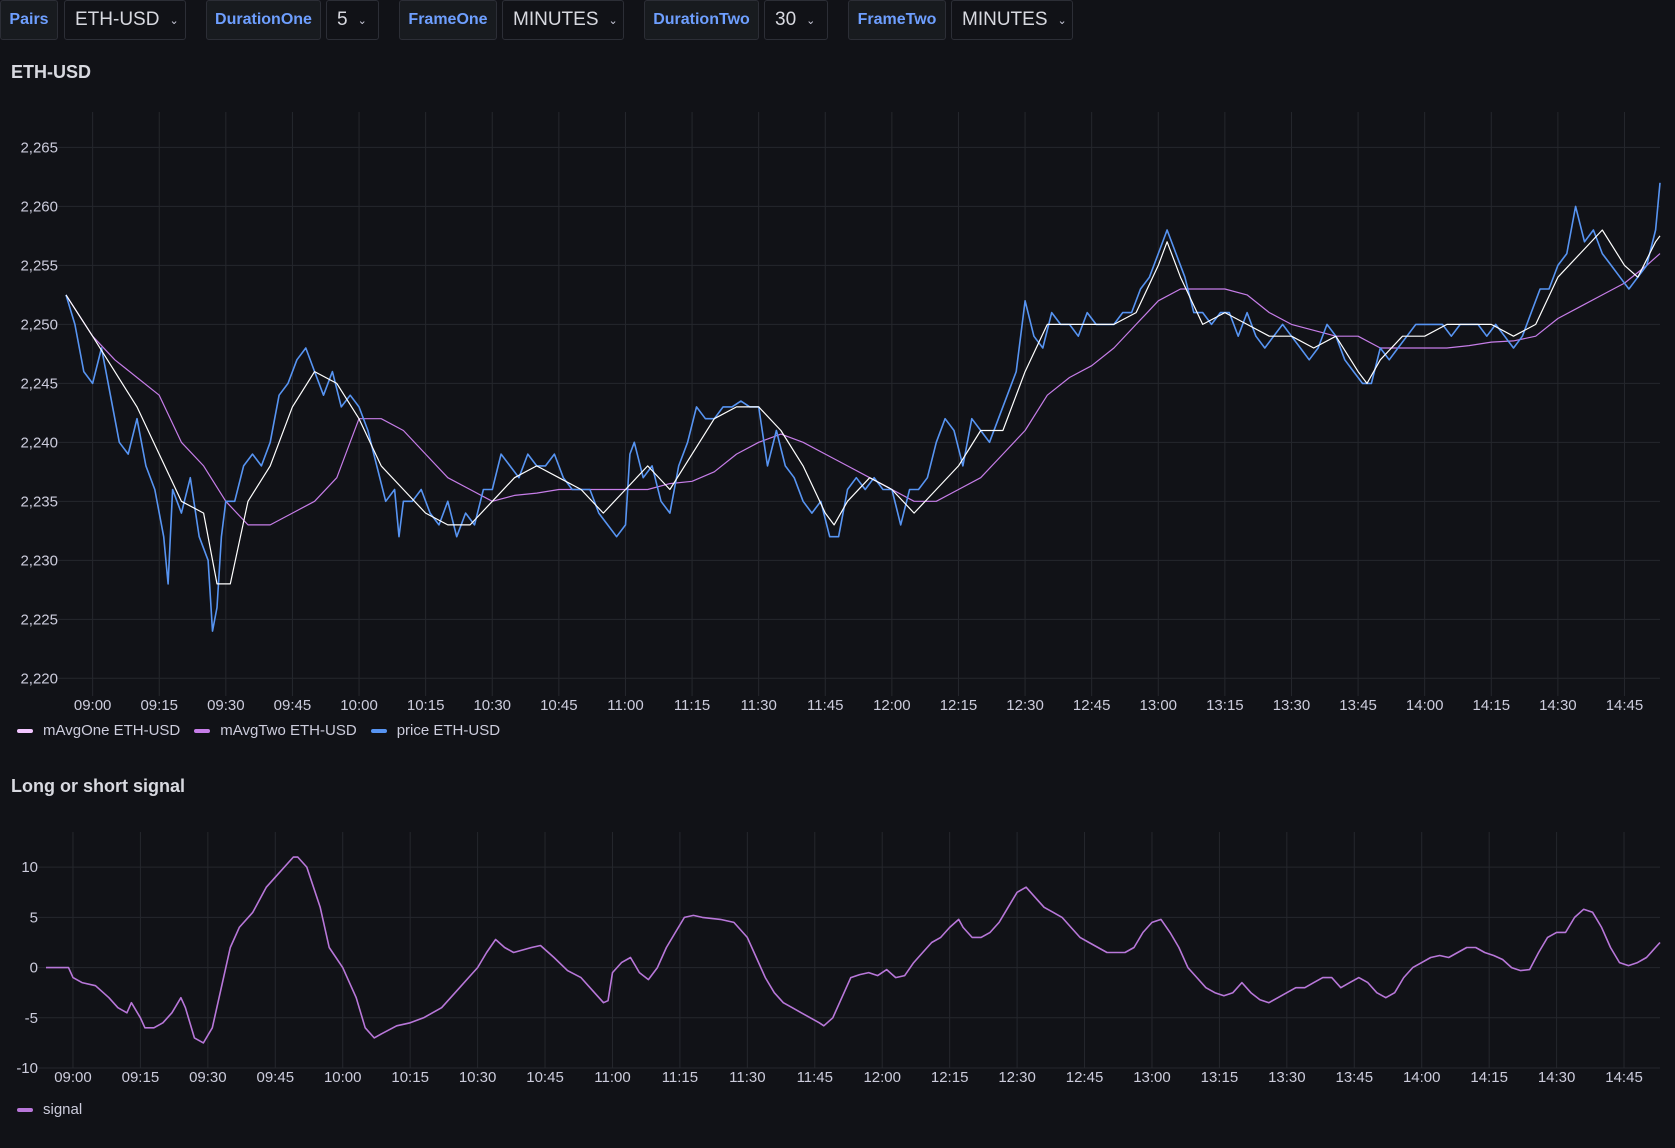  What do you see at coordinates (39, 442) in the screenshot?
I see `y-tick-label: 2,240` at bounding box center [39, 442].